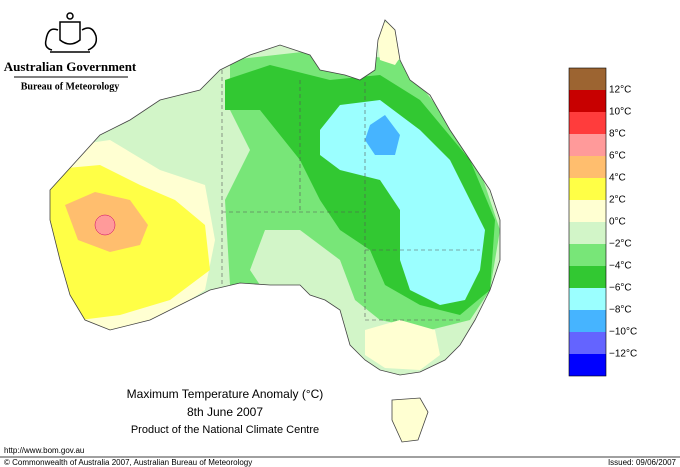 This screenshot has width=680, height=467. I want to click on legend-label: −12°C, so click(623, 354).